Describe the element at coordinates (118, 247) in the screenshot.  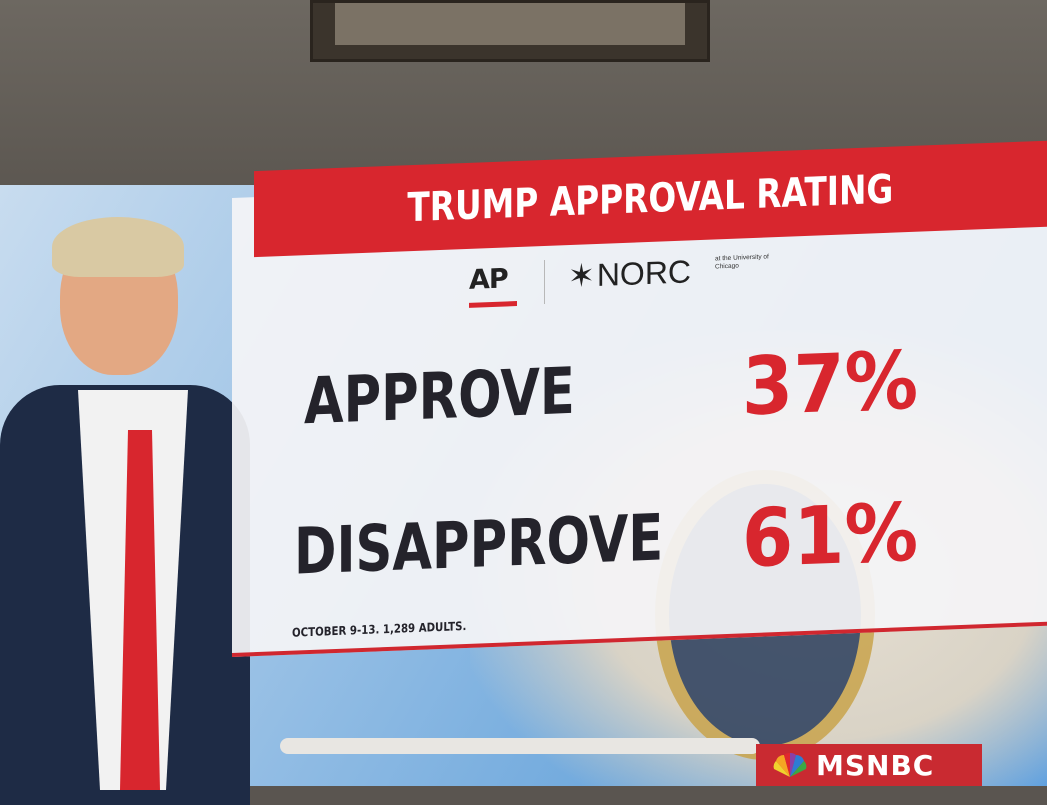
I see `hair` at that location.